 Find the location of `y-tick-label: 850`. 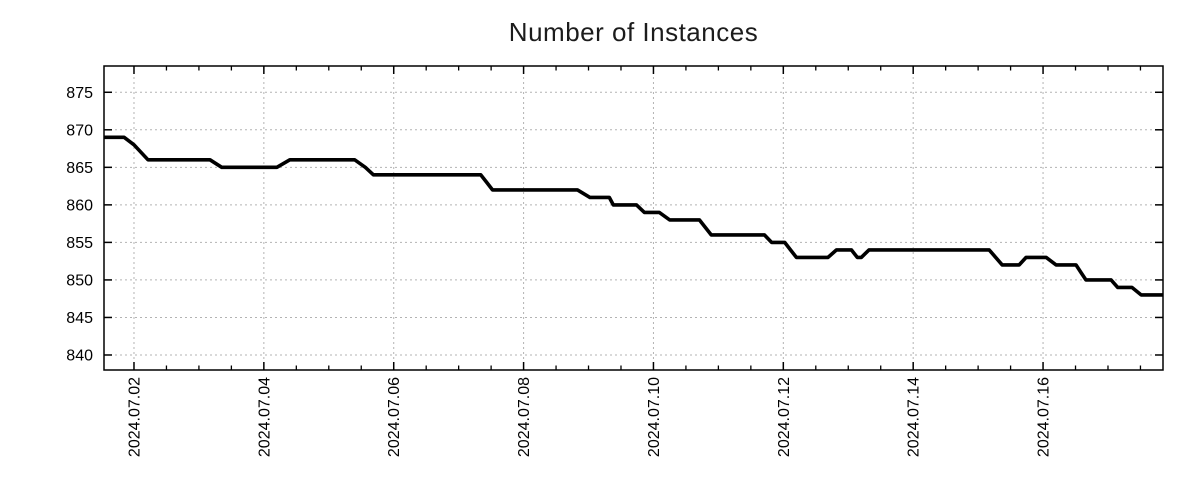

y-tick-label: 850 is located at coordinates (79, 280).